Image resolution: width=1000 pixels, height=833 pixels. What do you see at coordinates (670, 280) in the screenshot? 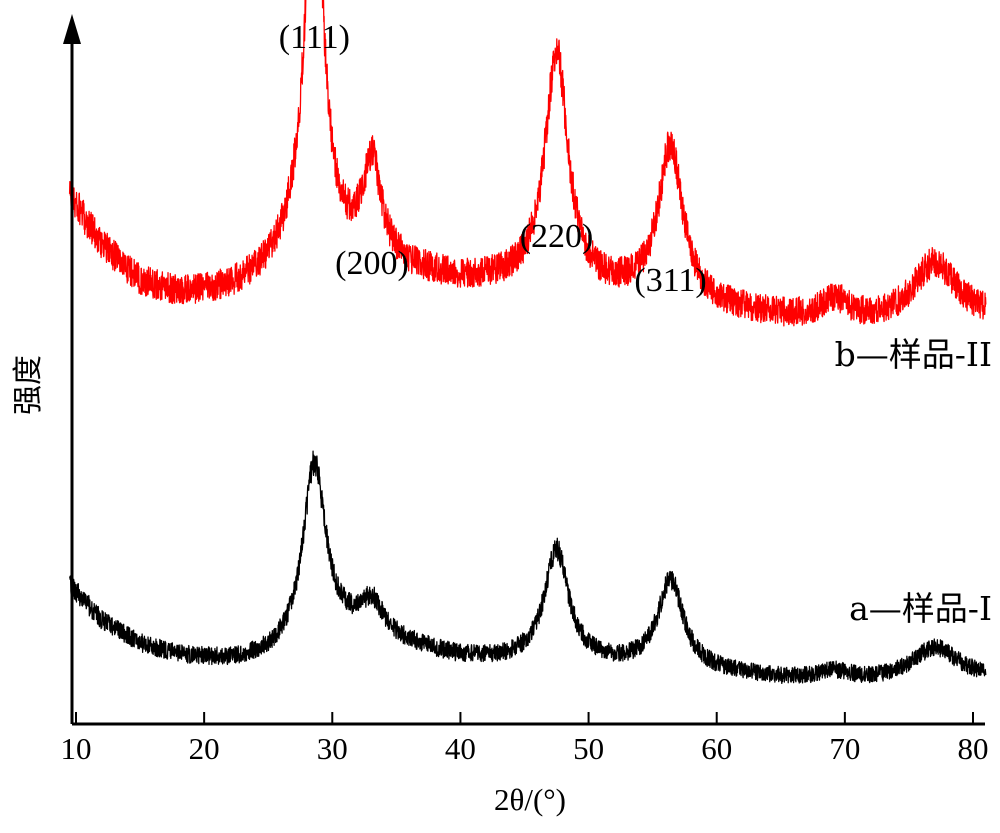
I see `peak-label: (311)` at bounding box center [670, 280].